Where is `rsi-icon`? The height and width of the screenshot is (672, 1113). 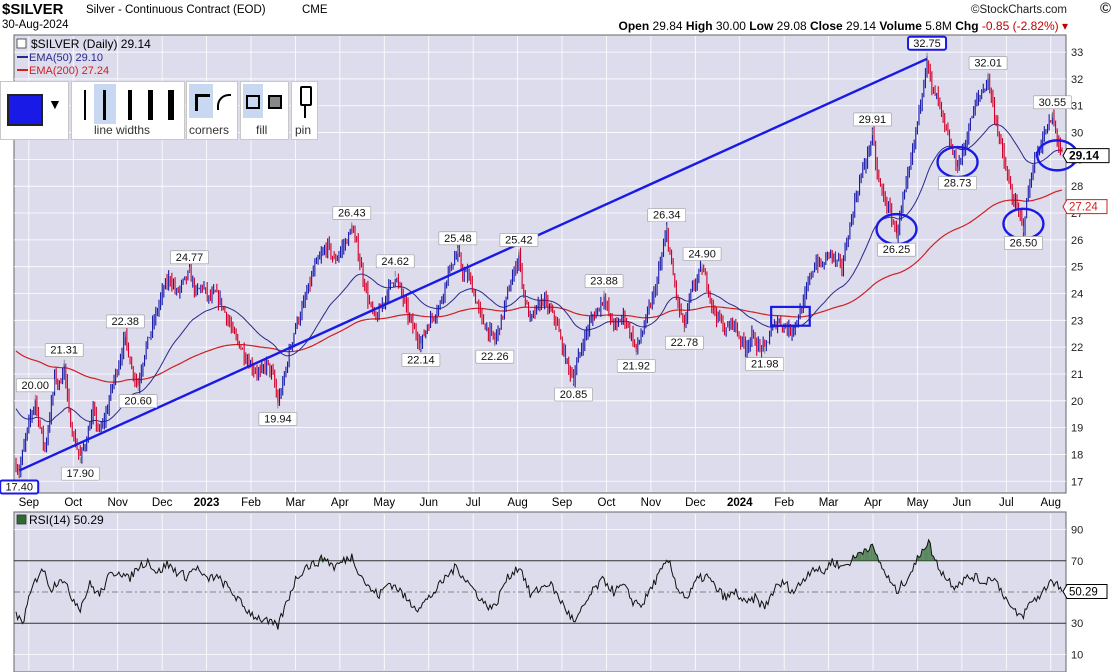
rsi-icon is located at coordinates (21, 519).